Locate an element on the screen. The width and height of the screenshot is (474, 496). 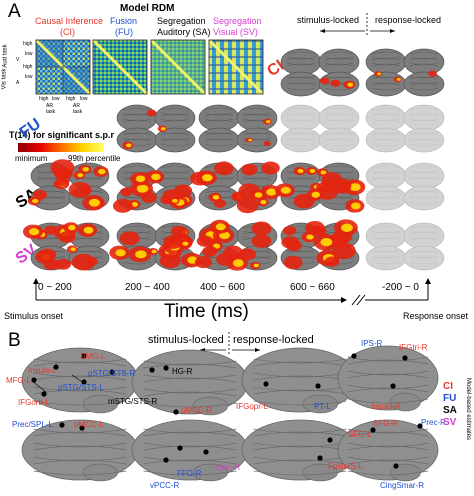
brain-r1-c1 is located at coordinates (156, 128).